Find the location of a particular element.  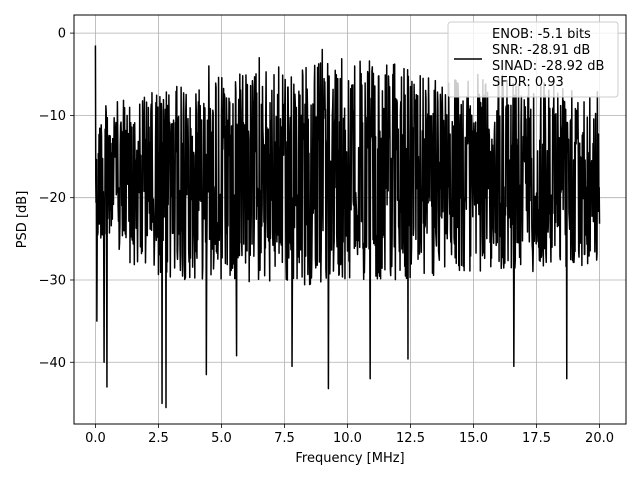

legend-snr: SNR: -28.91 dB is located at coordinates (541, 50).